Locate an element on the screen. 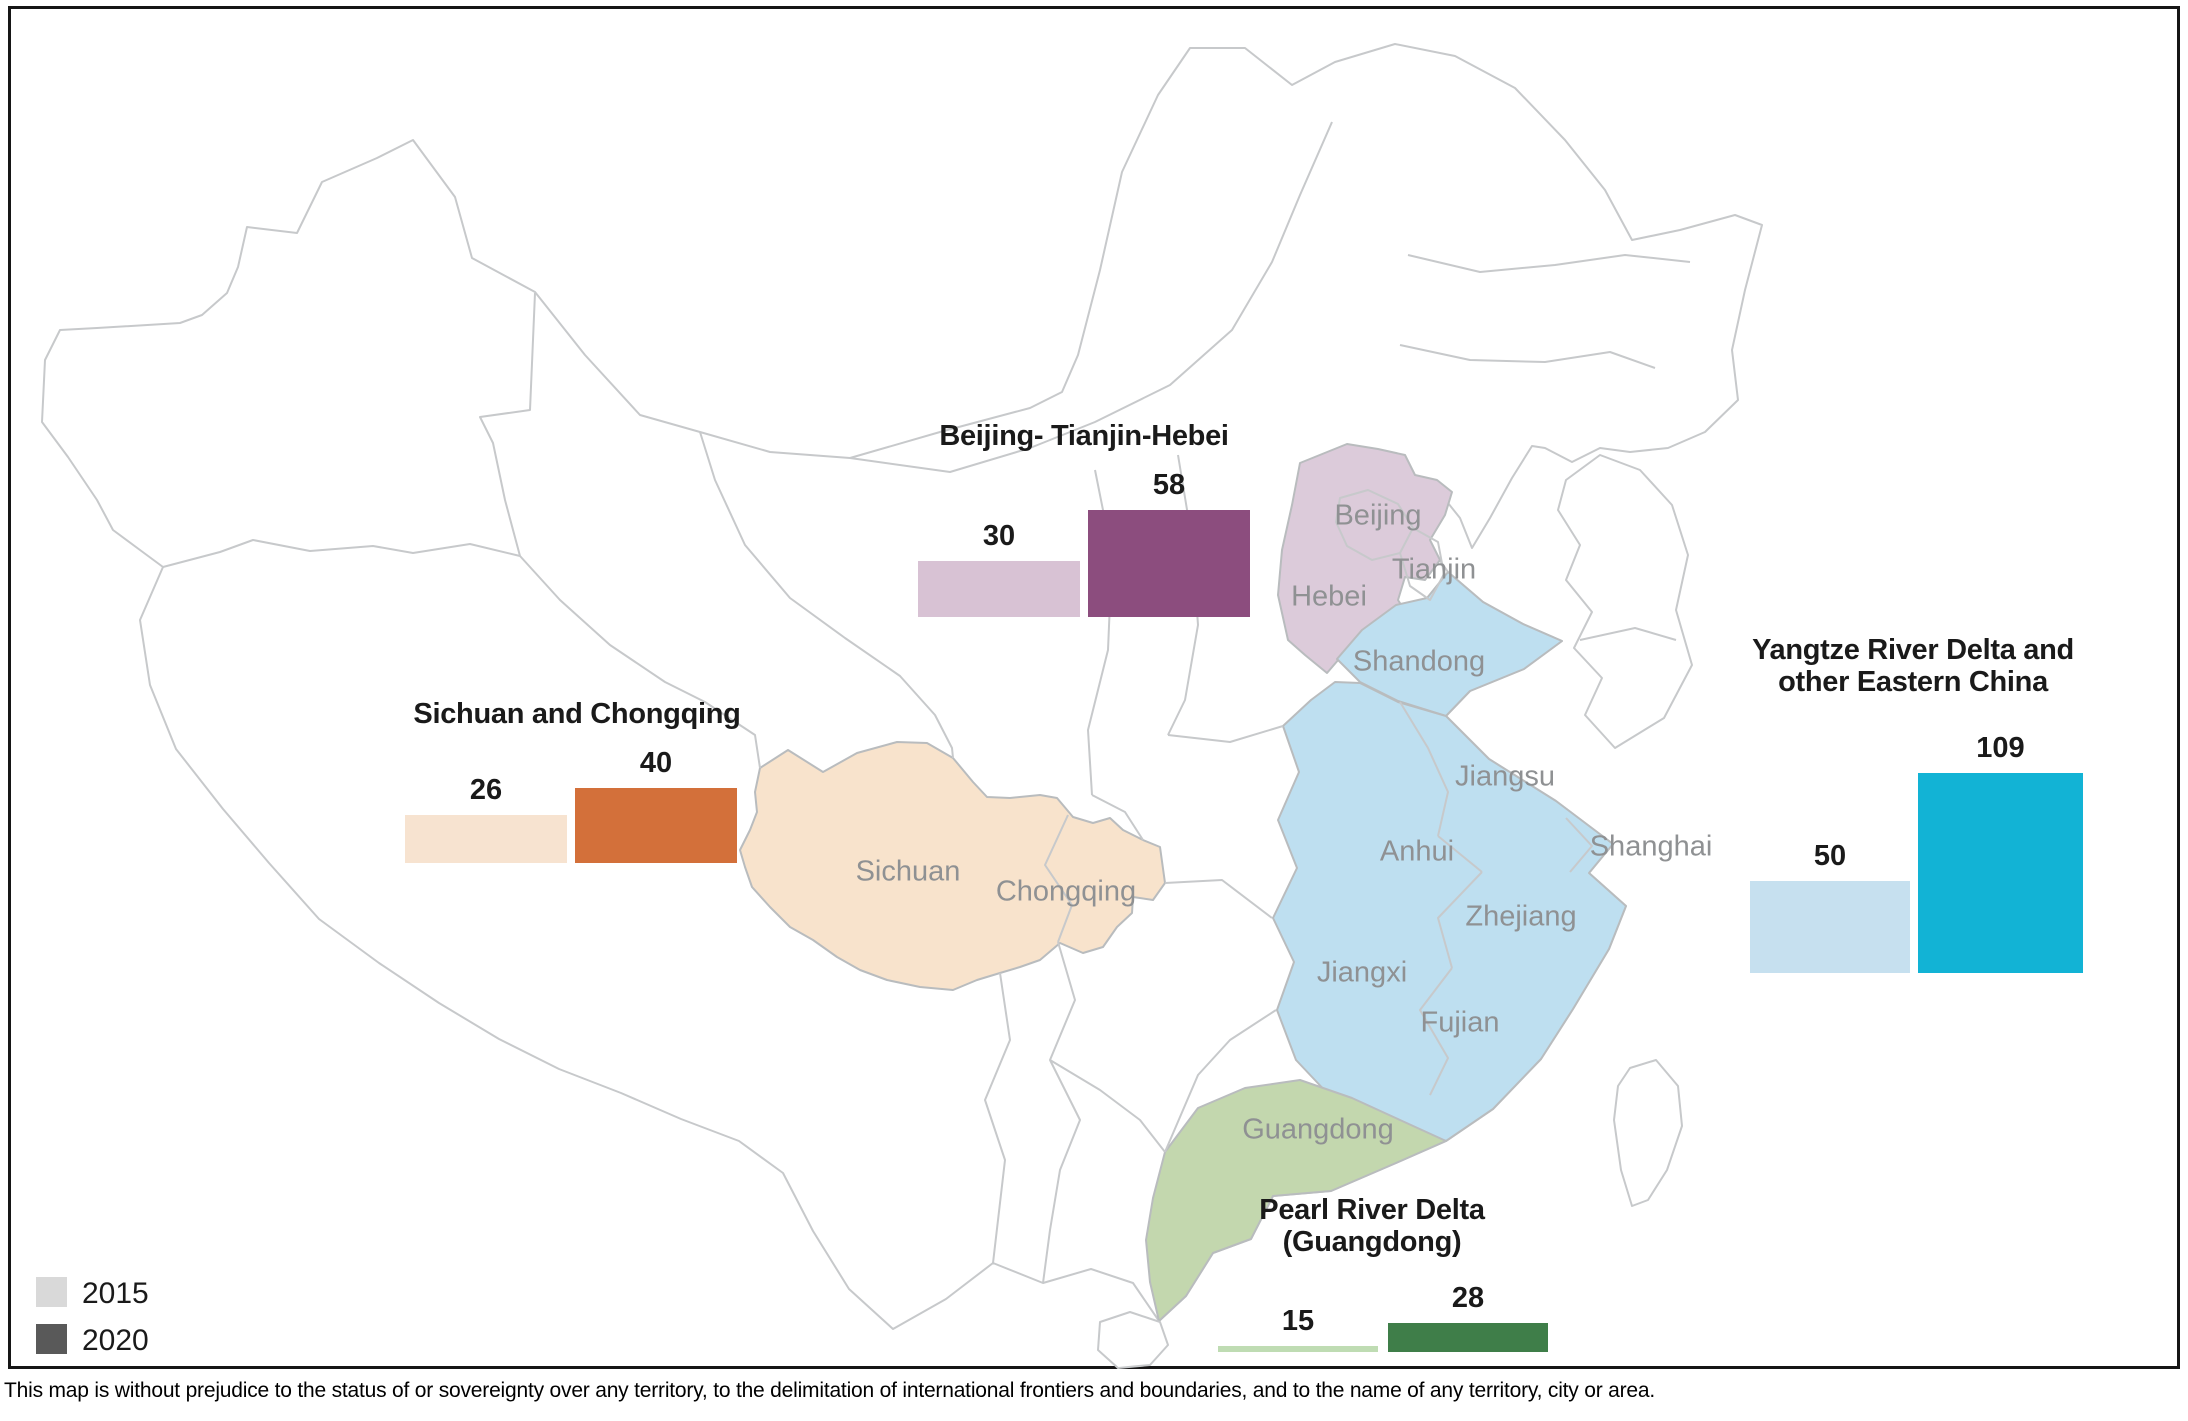 The width and height of the screenshot is (2188, 1421). region-title-beijing-tianjin-hebei: Beijing- Tianjin-Hebei is located at coordinates (1084, 436).